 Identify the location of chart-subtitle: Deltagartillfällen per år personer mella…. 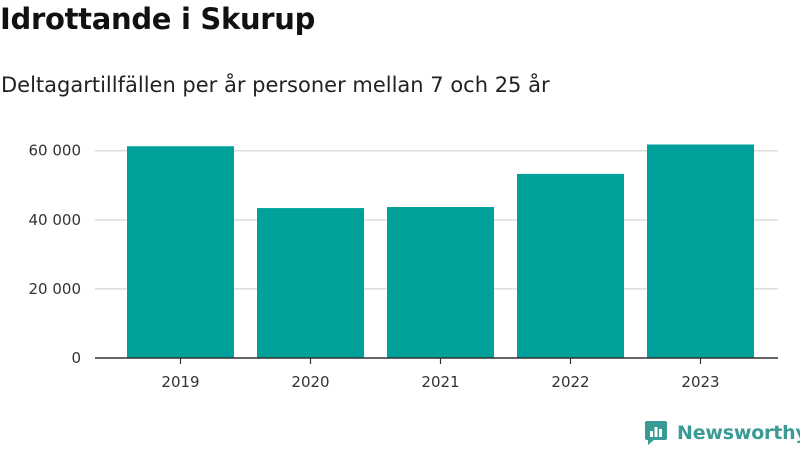
(275, 85).